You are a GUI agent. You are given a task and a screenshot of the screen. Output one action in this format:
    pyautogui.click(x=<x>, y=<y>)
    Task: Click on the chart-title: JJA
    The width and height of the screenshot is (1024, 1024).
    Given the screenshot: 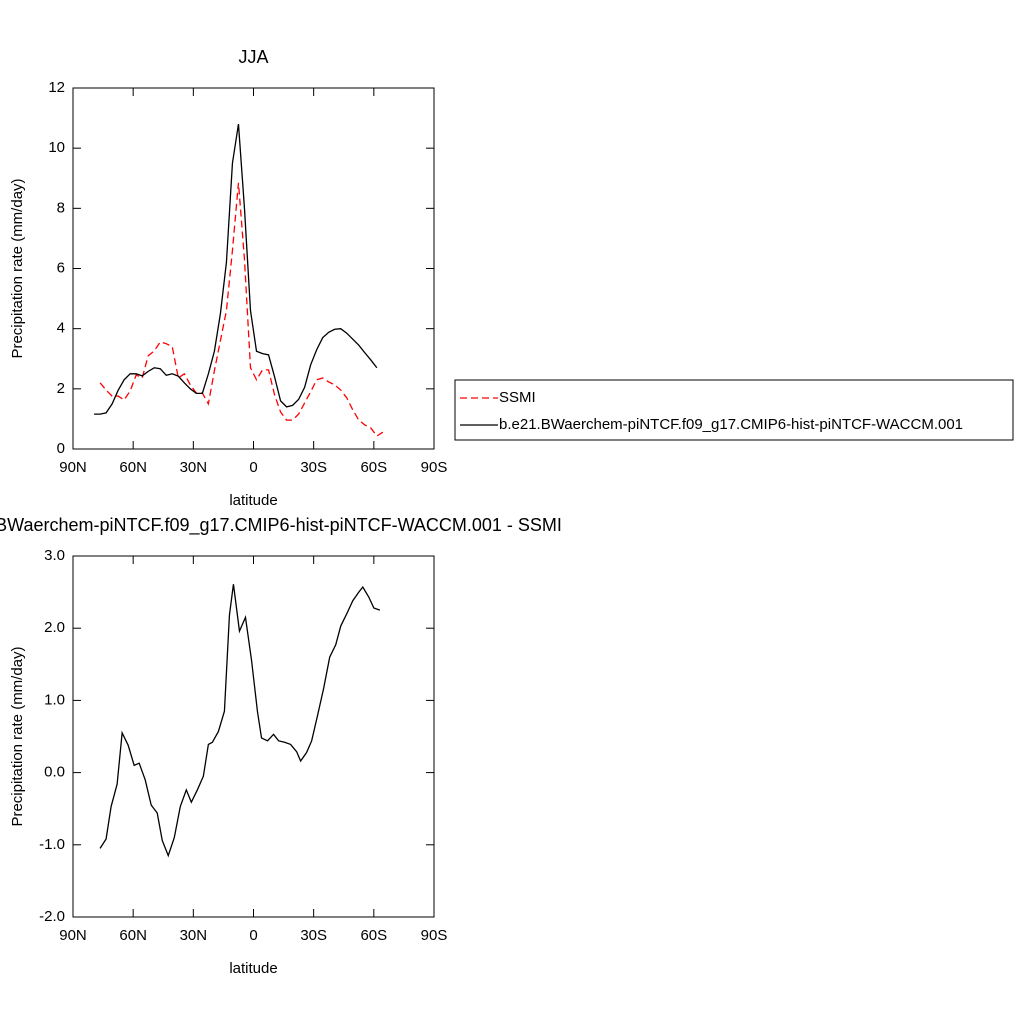 What is the action you would take?
    pyautogui.click(x=253, y=57)
    